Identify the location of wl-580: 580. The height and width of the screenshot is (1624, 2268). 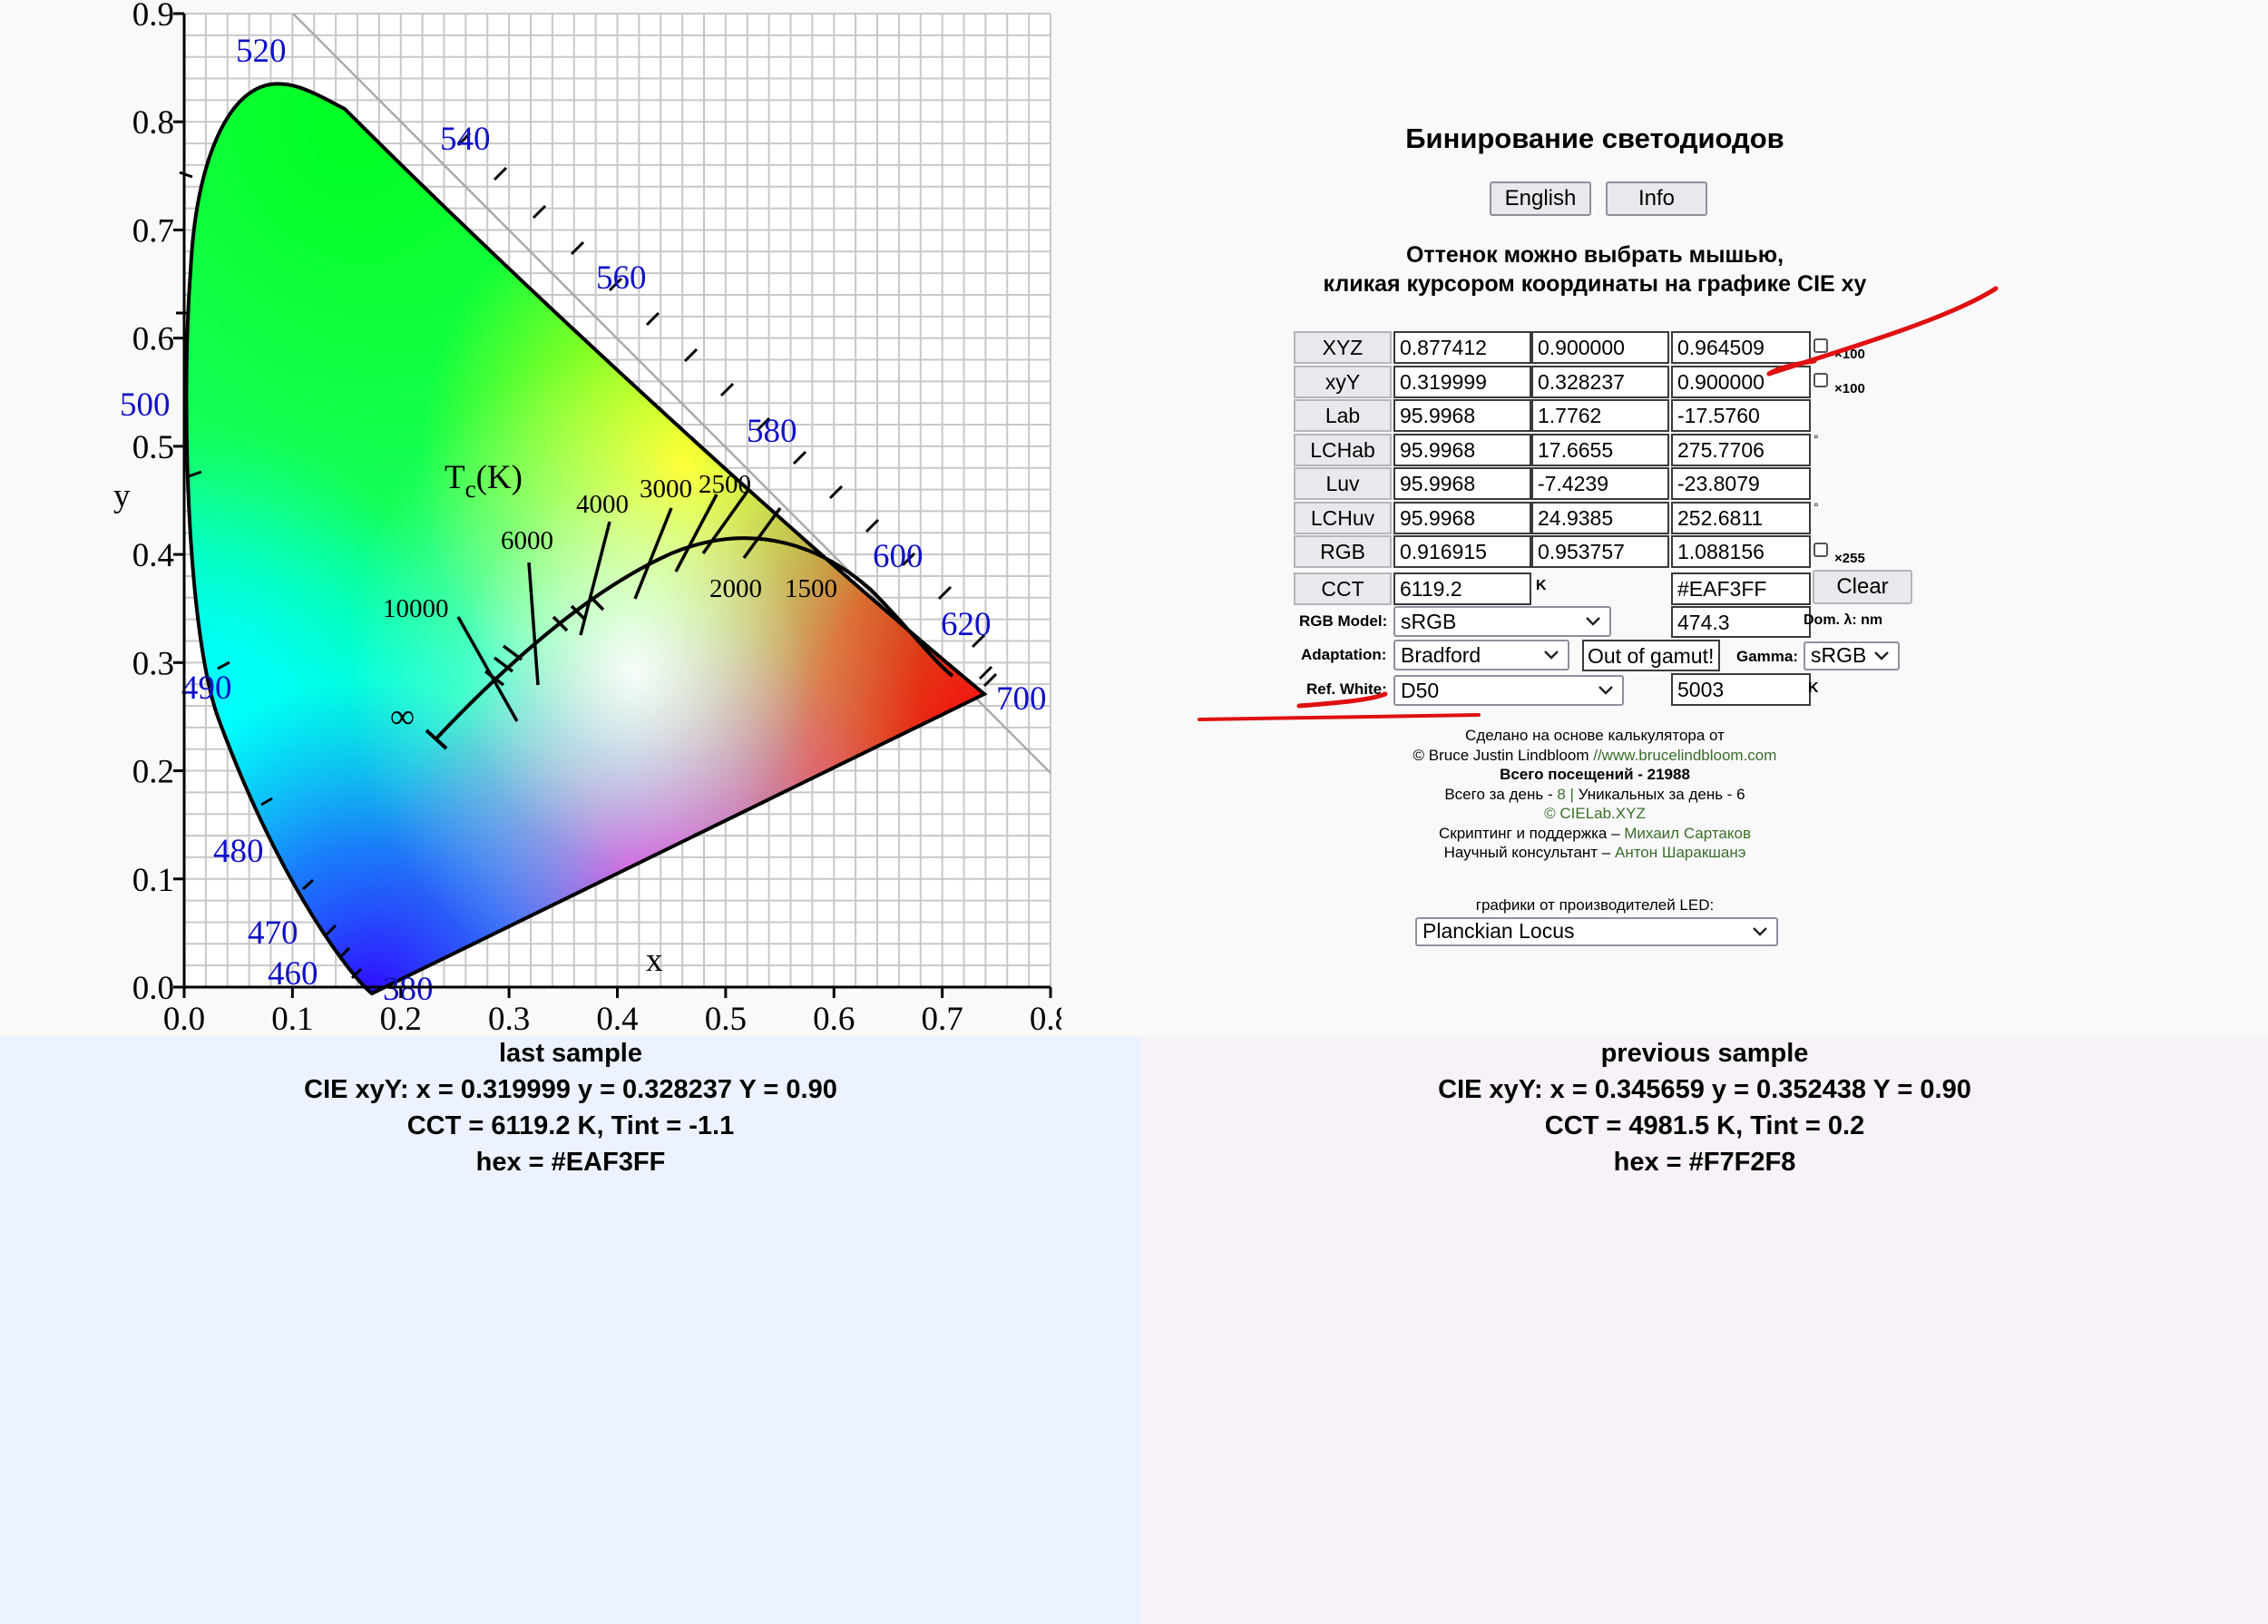
(772, 431).